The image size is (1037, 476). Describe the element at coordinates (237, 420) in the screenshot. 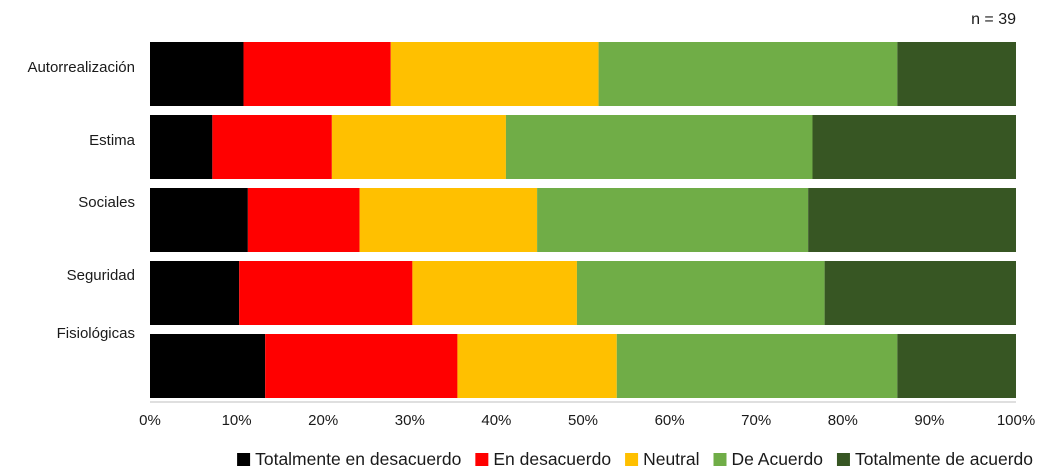

I see `x-tick-label: 10%` at that location.